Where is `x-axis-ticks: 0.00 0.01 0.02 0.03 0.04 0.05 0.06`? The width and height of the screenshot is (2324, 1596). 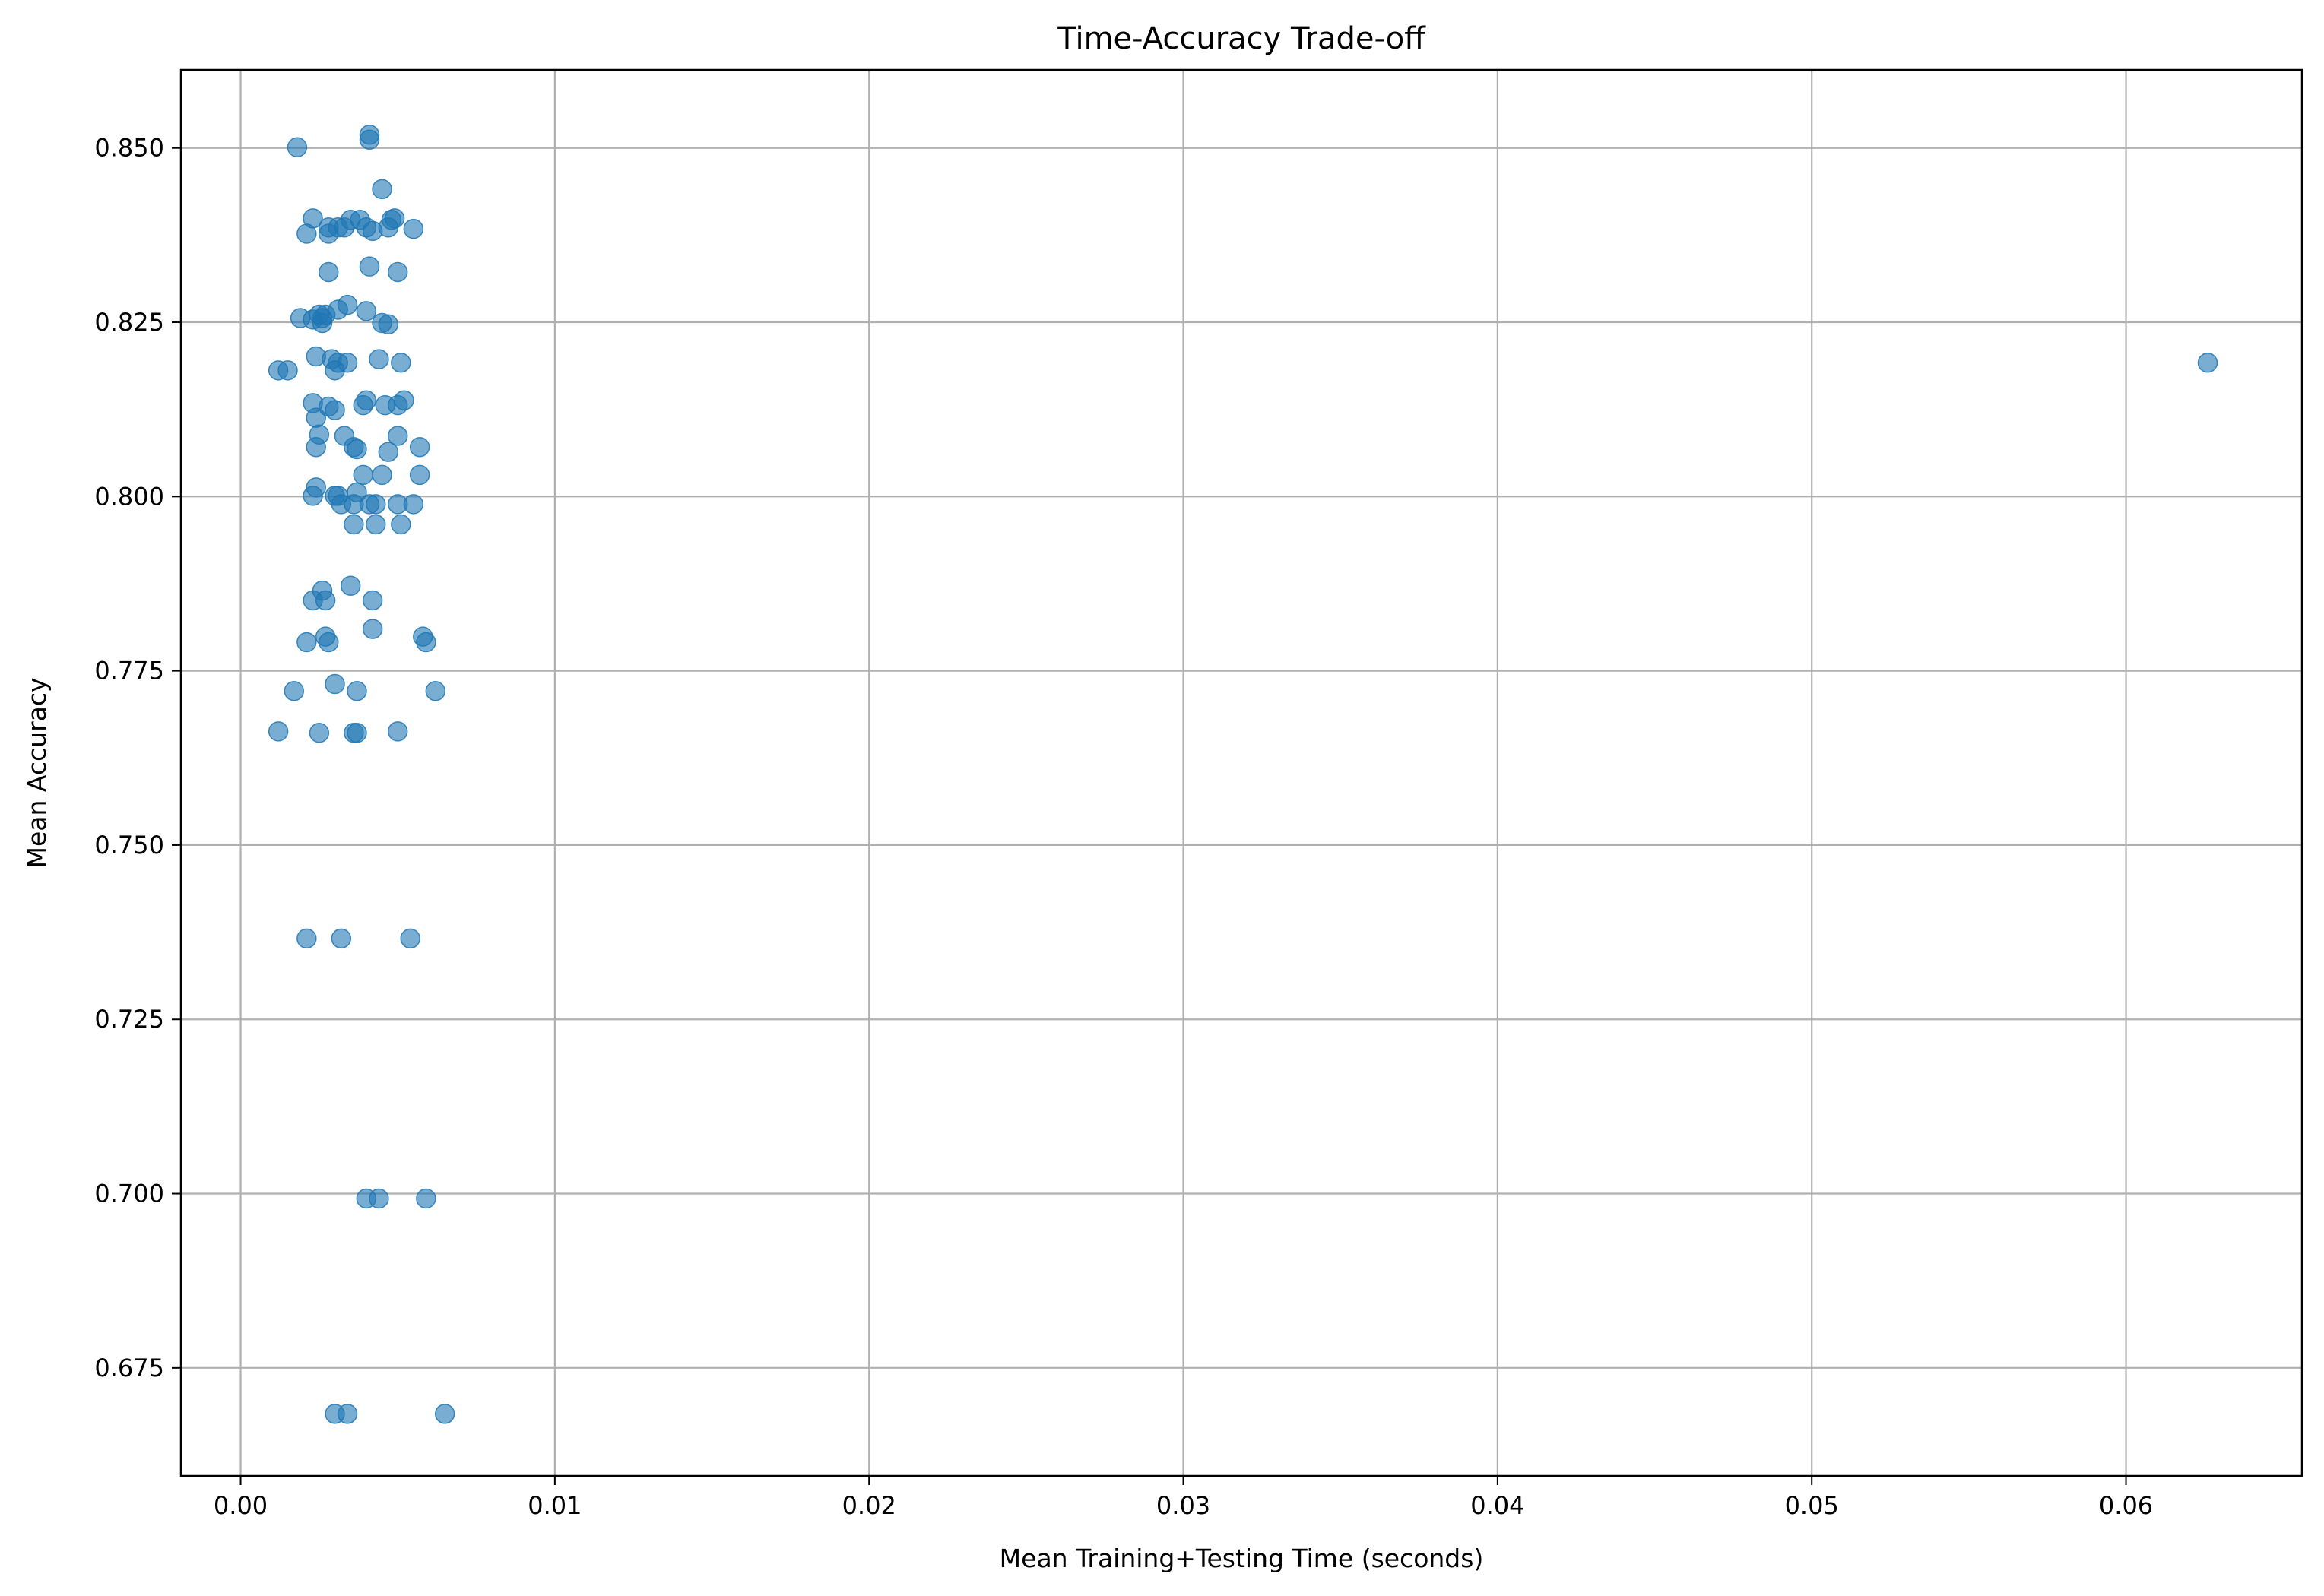
x-axis-ticks: 0.00 0.01 0.02 0.03 0.04 0.05 0.06 is located at coordinates (1183, 1498).